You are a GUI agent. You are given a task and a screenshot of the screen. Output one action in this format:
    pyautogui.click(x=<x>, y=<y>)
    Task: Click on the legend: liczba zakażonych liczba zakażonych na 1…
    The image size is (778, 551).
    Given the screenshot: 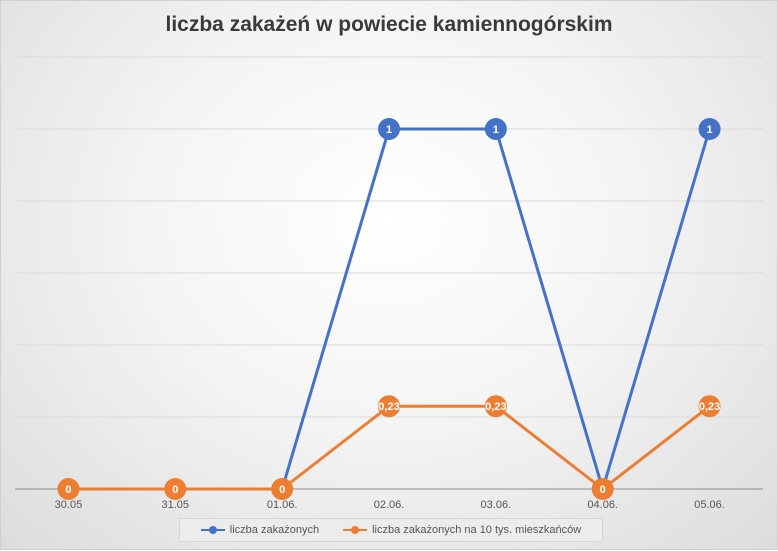 What is the action you would take?
    pyautogui.click(x=391, y=530)
    